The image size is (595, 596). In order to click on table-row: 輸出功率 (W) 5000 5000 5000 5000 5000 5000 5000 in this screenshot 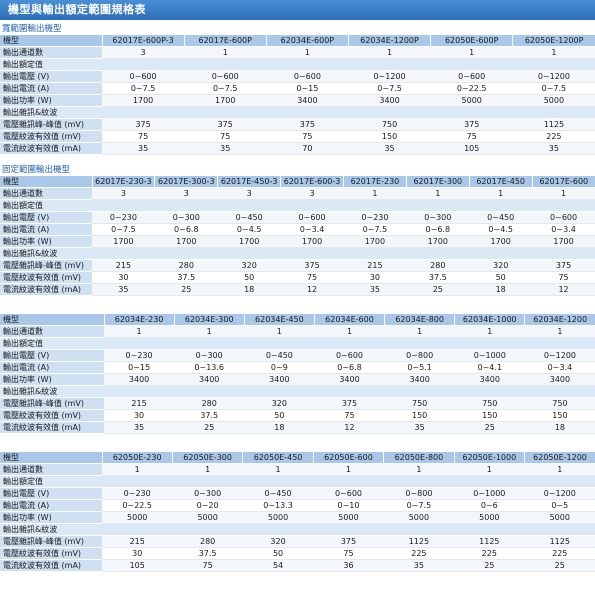, I will do `click(297, 517)`.